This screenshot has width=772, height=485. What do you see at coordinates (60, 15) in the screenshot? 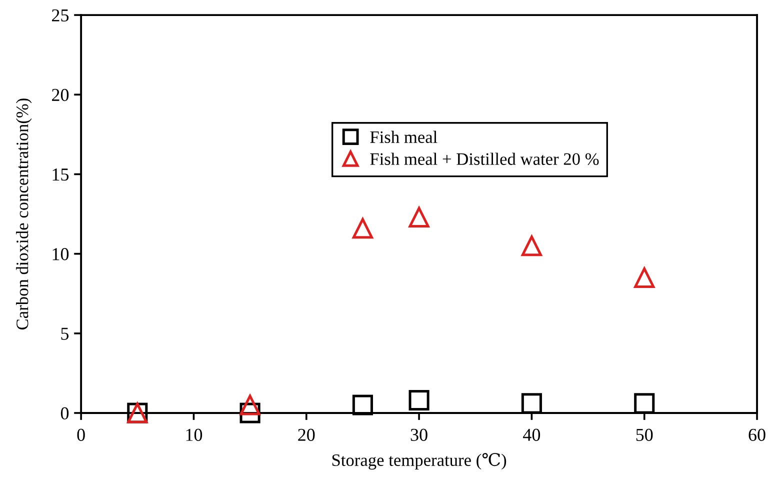
I see `y-tick-label: 25` at bounding box center [60, 15].